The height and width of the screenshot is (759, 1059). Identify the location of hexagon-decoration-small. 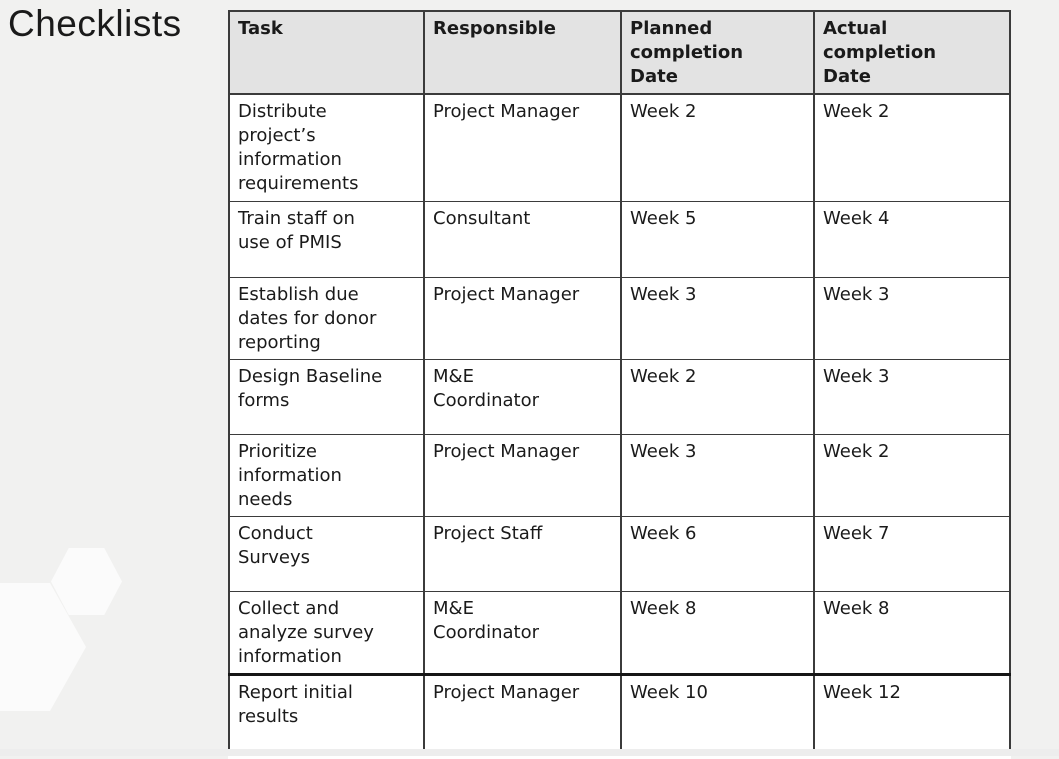
(86, 581).